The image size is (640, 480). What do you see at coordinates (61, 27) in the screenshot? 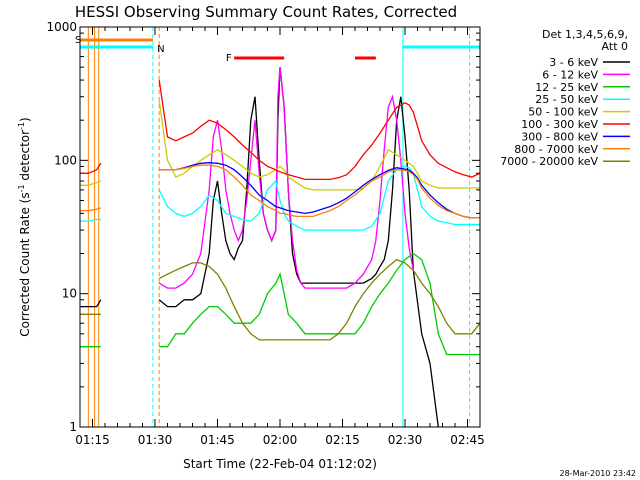
I see `y-tick-label: 1000` at bounding box center [61, 27].